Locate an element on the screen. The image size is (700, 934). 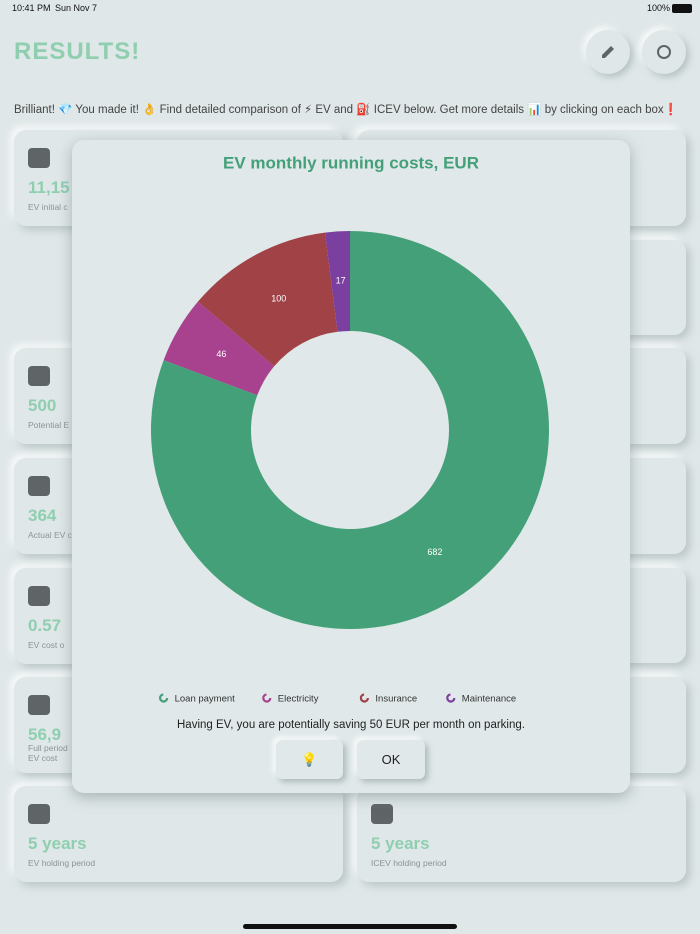
card-label: Actual EV c is located at coordinates (50, 535).